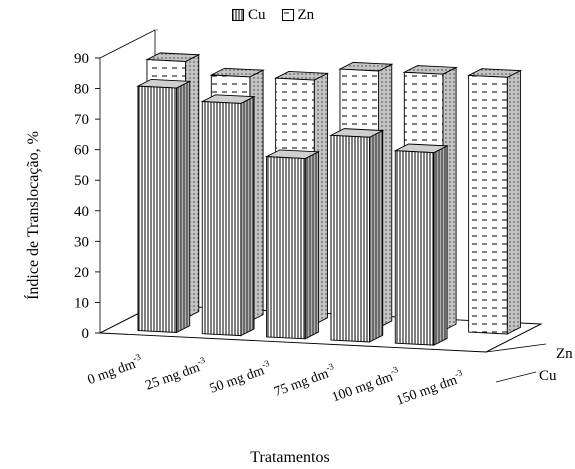 The image size is (575, 469). Describe the element at coordinates (81, 181) in the screenshot. I see `y-tick-label: 50` at that location.